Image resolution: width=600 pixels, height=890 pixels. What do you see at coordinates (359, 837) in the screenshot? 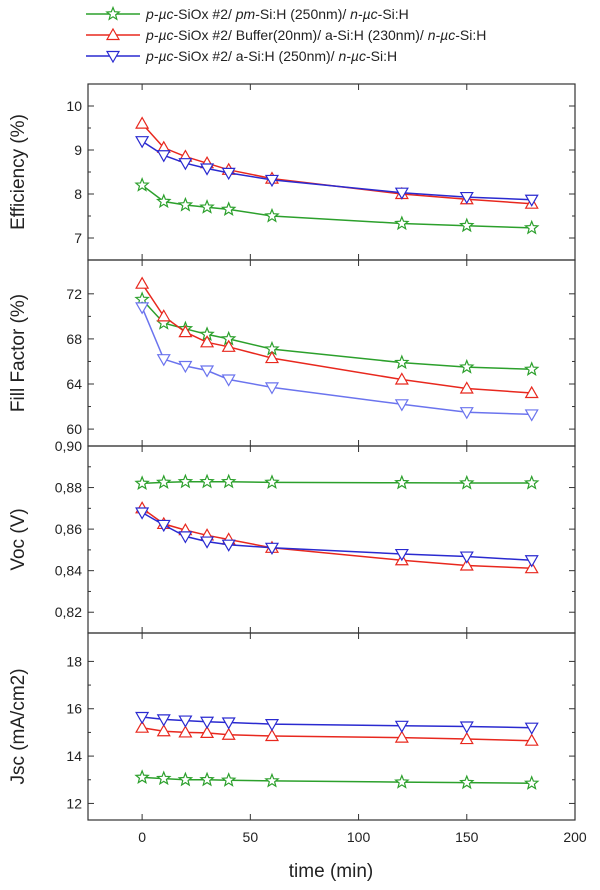
I see `x-tick-label: 100` at bounding box center [359, 837].